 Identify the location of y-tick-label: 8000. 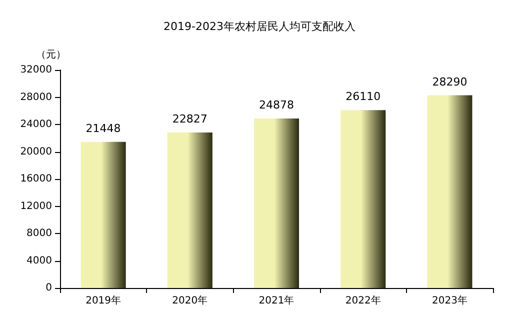
(39, 233).